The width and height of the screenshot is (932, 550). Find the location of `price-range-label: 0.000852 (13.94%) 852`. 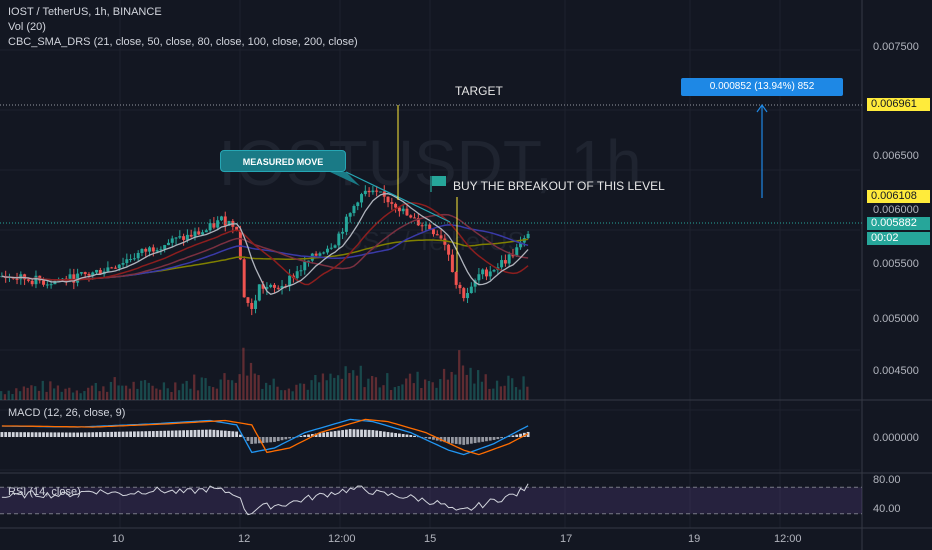

price-range-label: 0.000852 (13.94%) 852 is located at coordinates (762, 87).